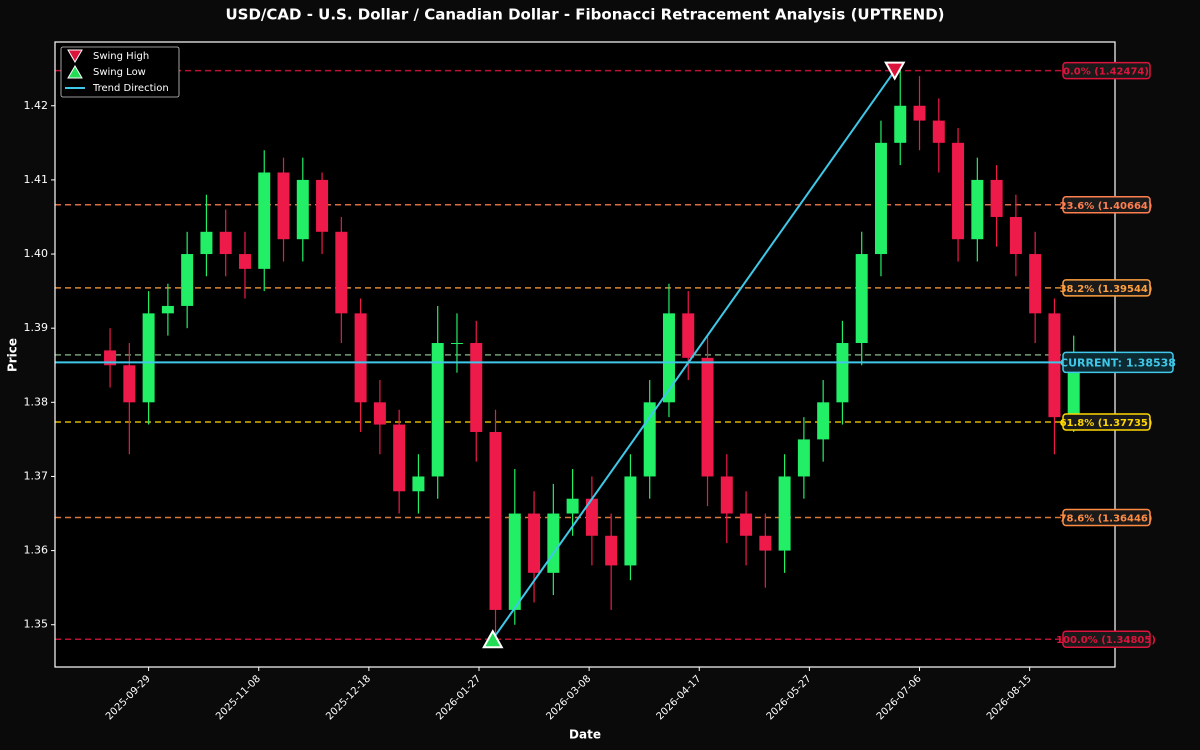 The image size is (1200, 750). I want to click on fib-level-label: 61.8% (1.37735), so click(1106, 423).